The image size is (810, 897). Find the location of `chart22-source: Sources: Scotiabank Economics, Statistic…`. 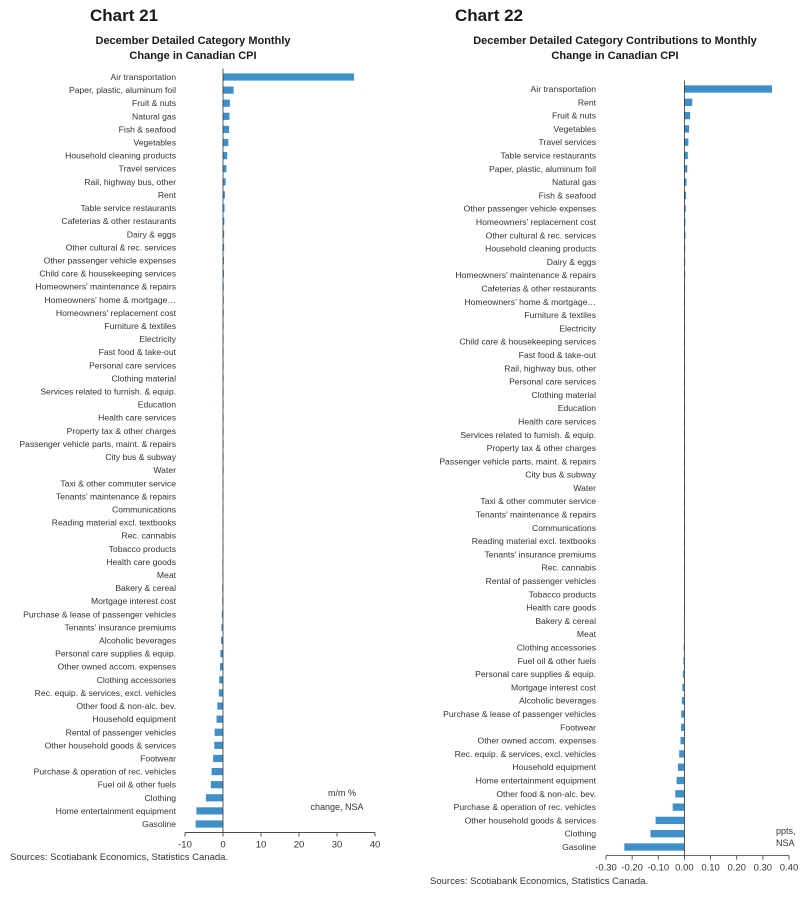

chart22-source: Sources: Scotiabank Economics, Statistic… is located at coordinates (539, 881).